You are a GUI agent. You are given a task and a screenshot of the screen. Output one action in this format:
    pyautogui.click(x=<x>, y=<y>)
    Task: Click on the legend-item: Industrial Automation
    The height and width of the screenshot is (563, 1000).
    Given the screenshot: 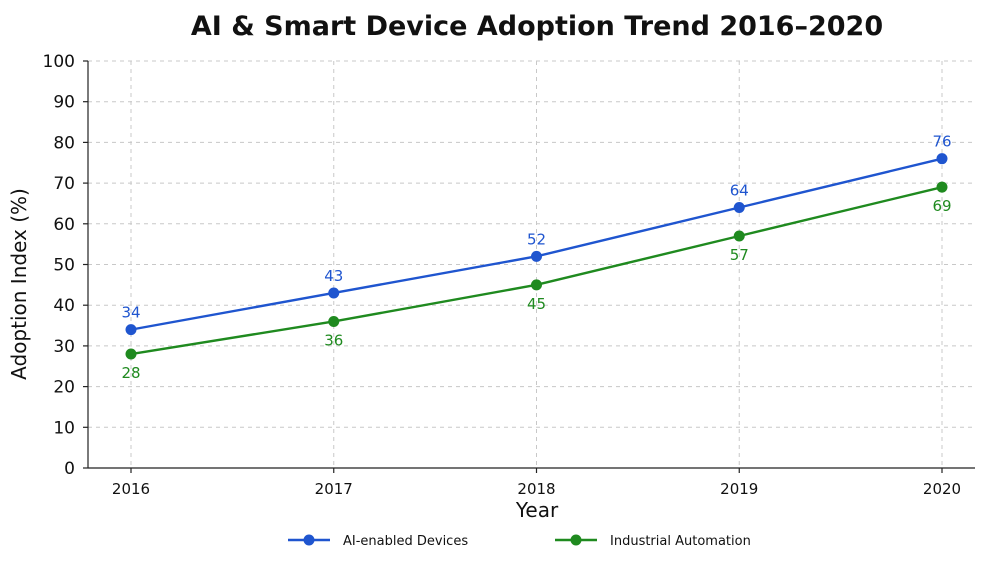 What is the action you would take?
    pyautogui.click(x=653, y=541)
    